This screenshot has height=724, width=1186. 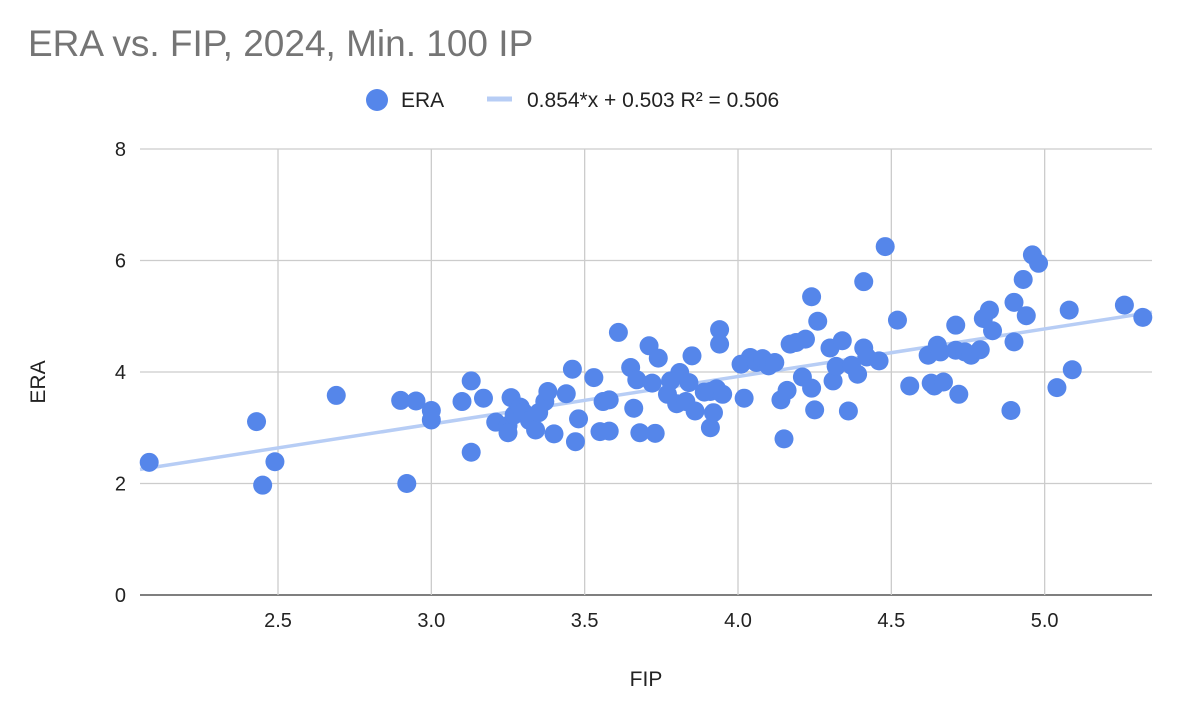 What do you see at coordinates (585, 621) in the screenshot?
I see `x-tick-label: 3.5` at bounding box center [585, 621].